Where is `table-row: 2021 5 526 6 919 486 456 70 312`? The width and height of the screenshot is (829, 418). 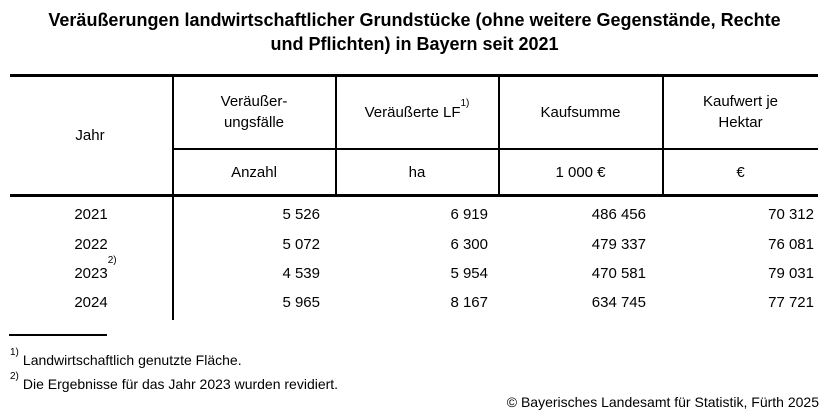 table-row: 2021 5 526 6 919 486 456 70 312 is located at coordinates (414, 214).